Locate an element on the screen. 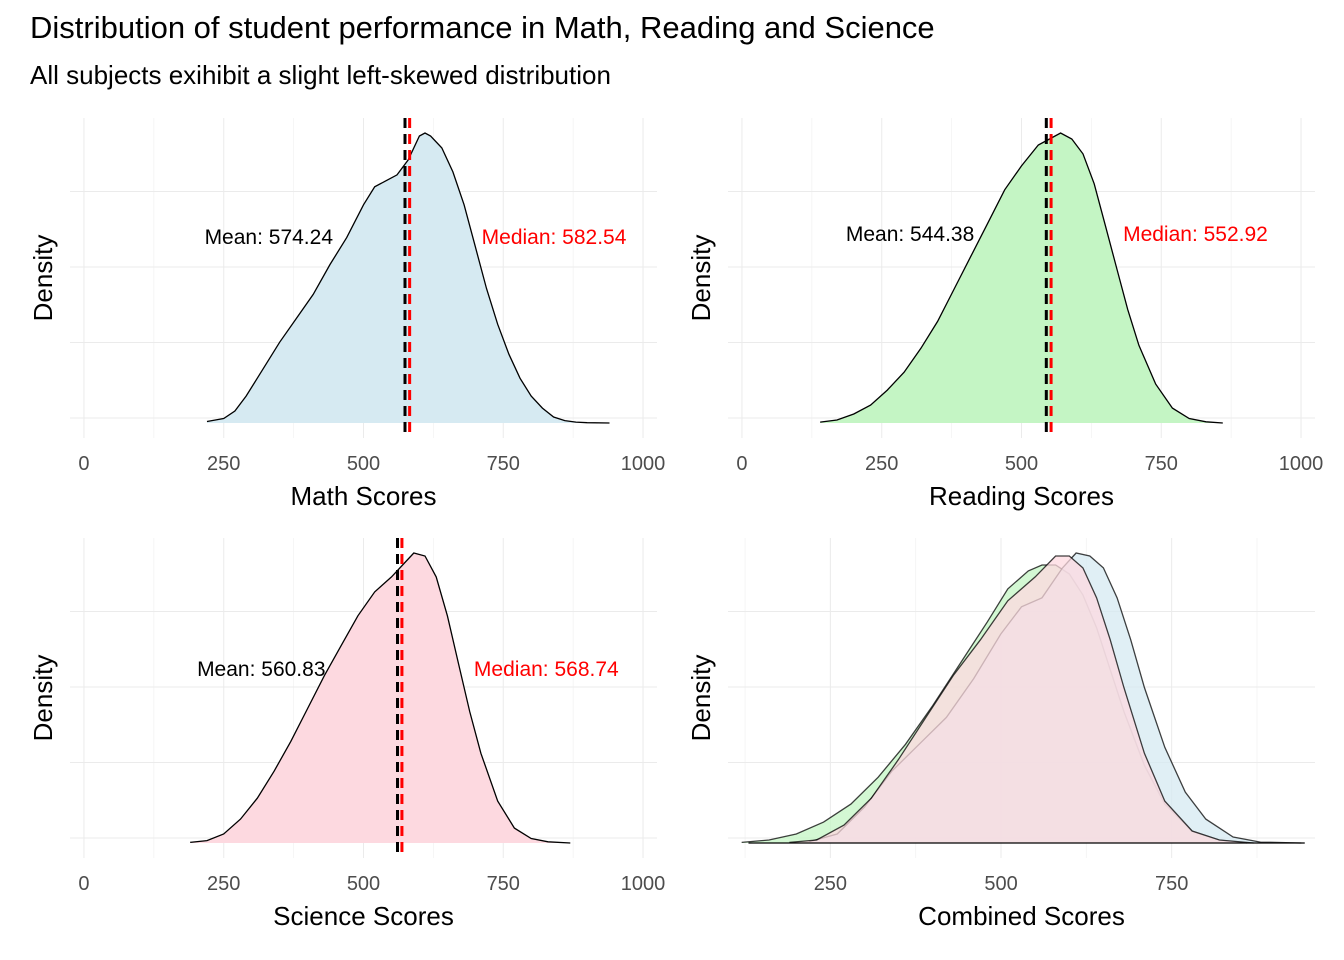  median-label: Median: 552.92 is located at coordinates (1195, 234).